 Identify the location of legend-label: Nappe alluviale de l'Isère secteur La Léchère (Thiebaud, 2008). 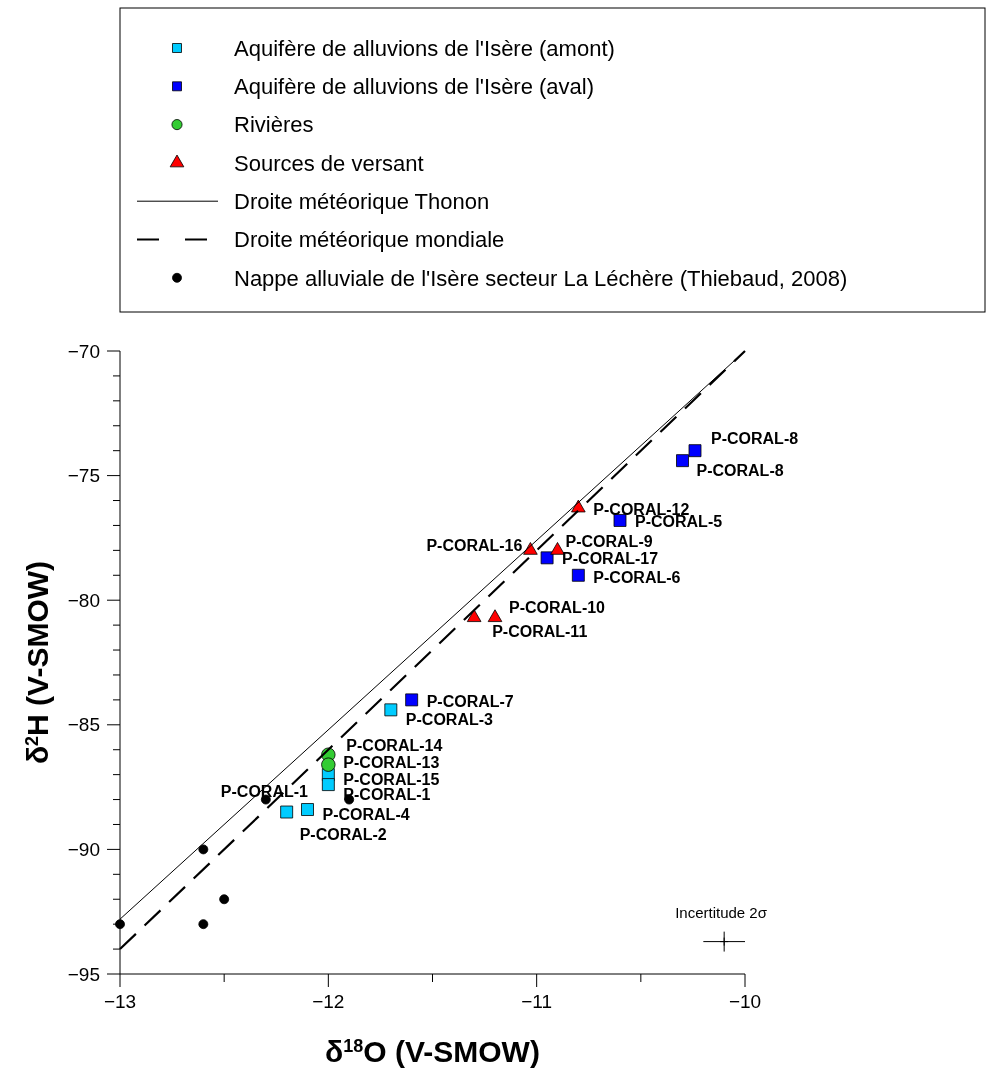
(541, 278).